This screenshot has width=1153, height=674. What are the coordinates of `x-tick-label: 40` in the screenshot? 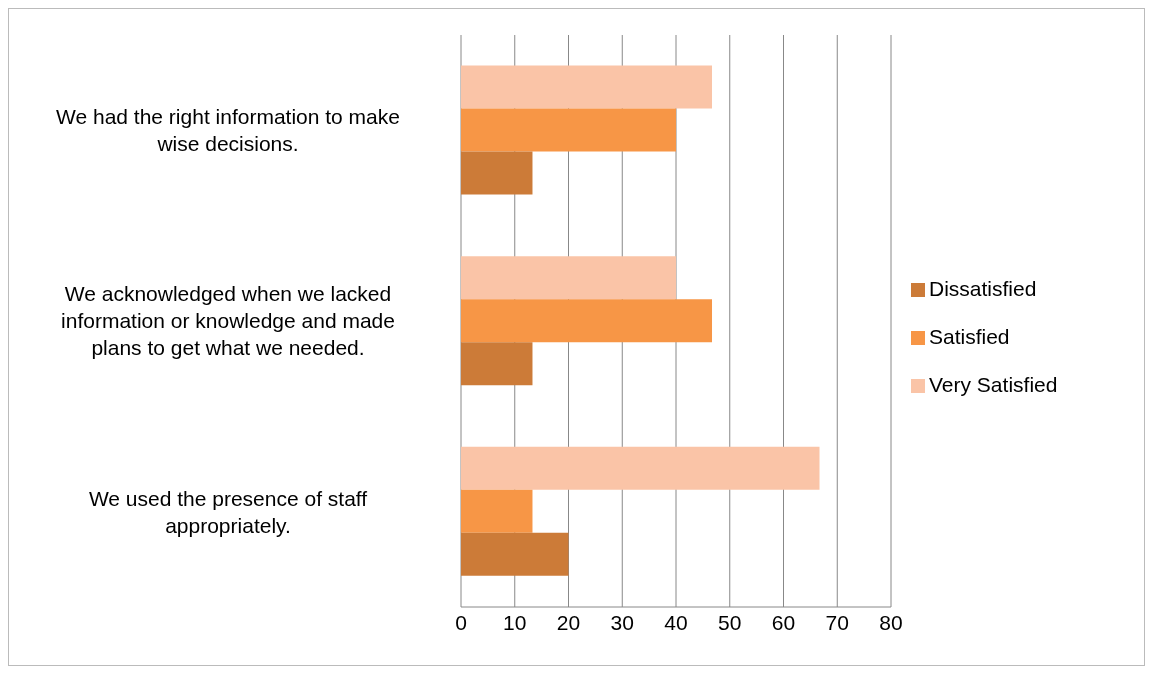 It's located at (676, 622).